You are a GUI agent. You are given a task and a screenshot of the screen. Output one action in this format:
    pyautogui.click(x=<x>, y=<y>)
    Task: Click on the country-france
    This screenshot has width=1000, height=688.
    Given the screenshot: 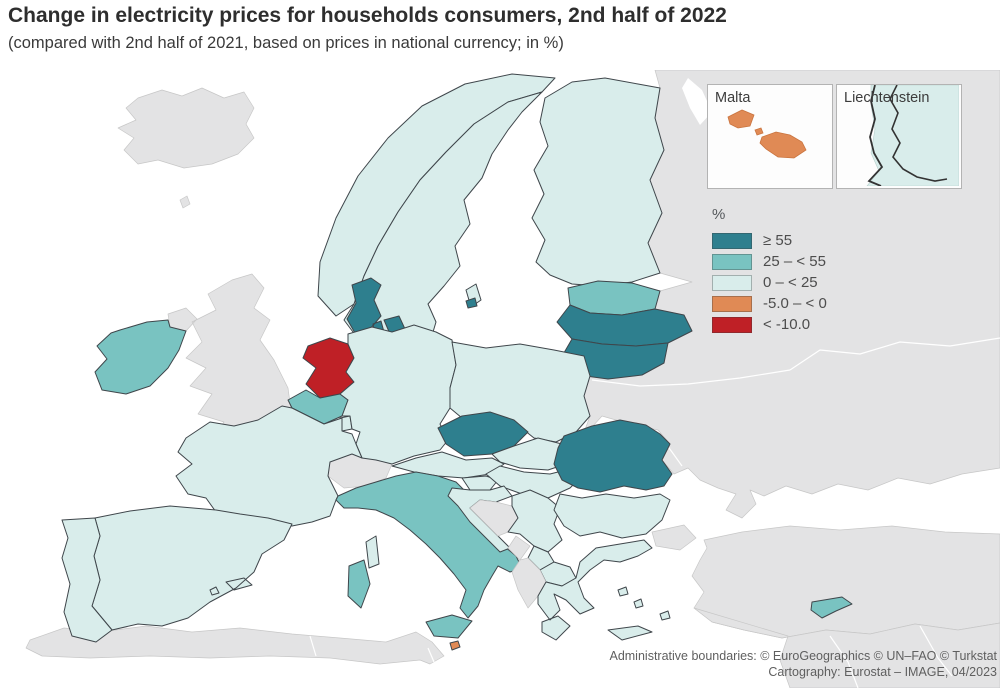 What is the action you would take?
    pyautogui.click(x=277, y=487)
    